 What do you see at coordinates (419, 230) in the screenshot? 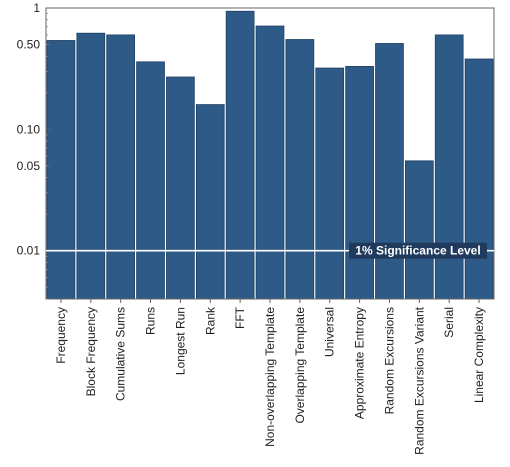
I see `bar-random-excursions-variant` at bounding box center [419, 230].